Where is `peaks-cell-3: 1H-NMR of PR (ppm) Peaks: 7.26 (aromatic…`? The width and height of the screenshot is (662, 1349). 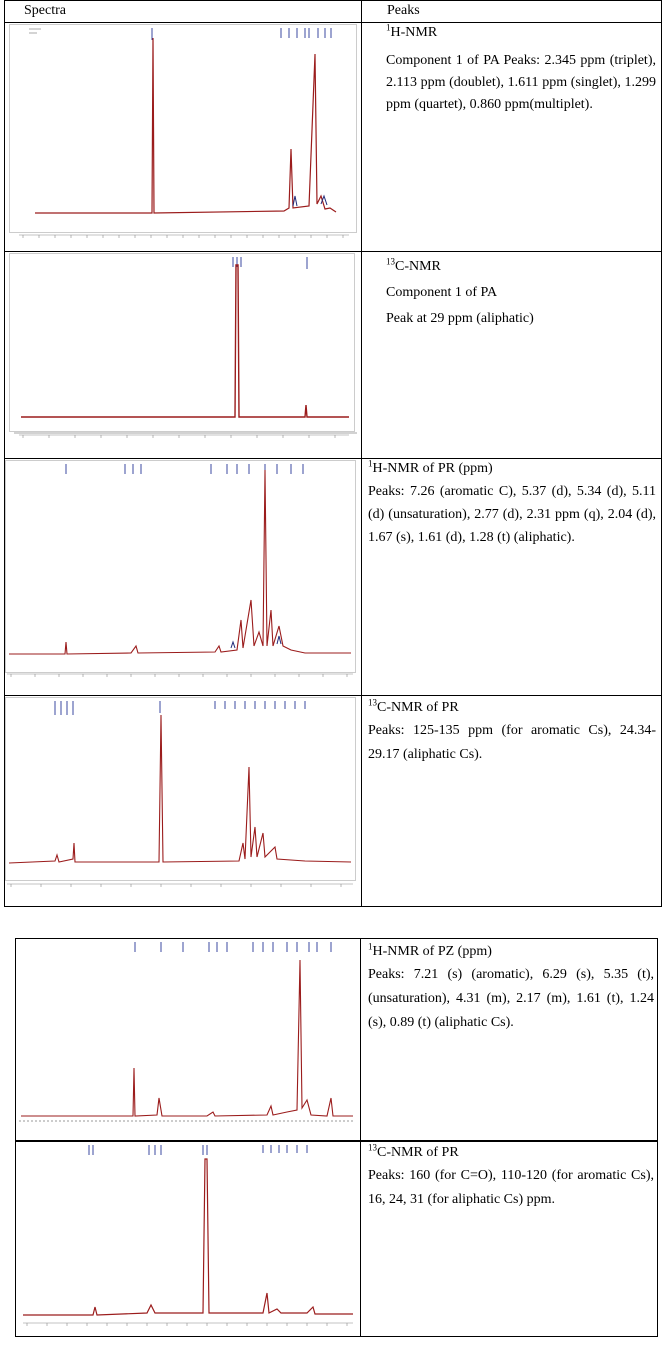 peaks-cell-3: 1H-NMR of PR (ppm) Peaks: 7.26 (aromatic… is located at coordinates (512, 503).